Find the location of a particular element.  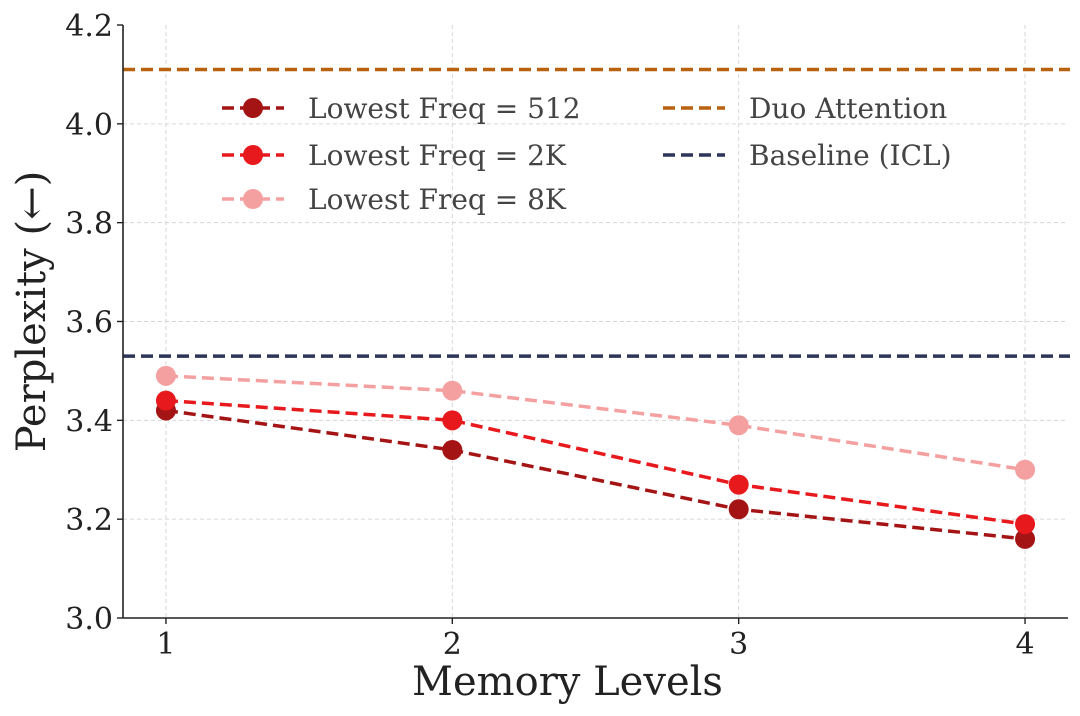

x-tick-label: 2 is located at coordinates (452, 644).